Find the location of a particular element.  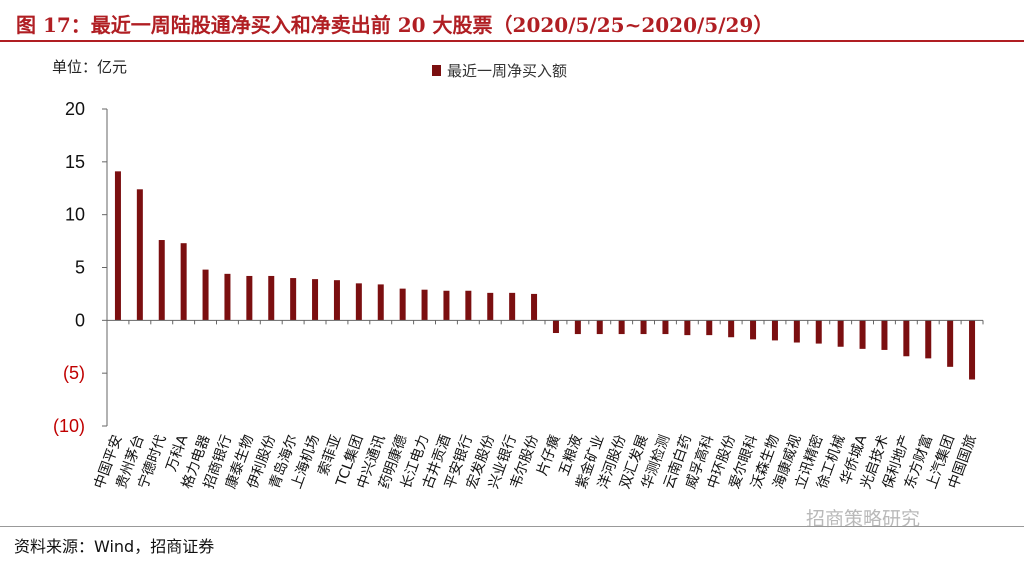

legend-label: 最近一周净买入额 is located at coordinates (507, 71).